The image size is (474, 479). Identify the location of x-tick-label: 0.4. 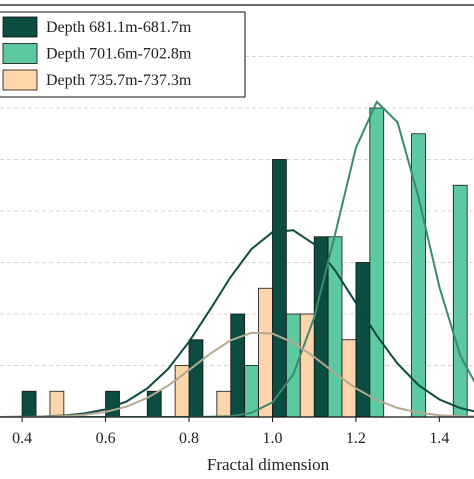
(22, 438).